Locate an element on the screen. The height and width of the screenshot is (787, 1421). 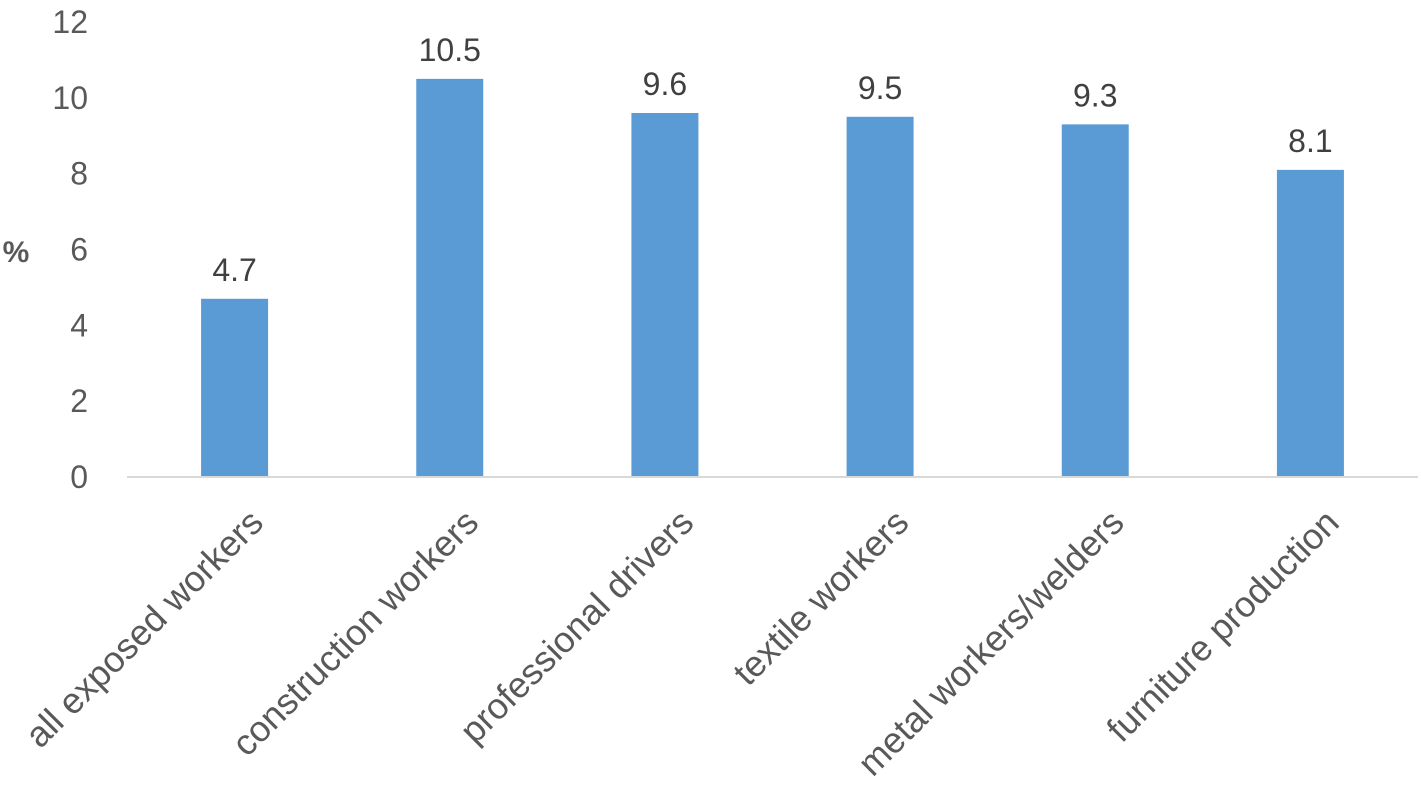
category-label: furniture production is located at coordinates (1222, 625).